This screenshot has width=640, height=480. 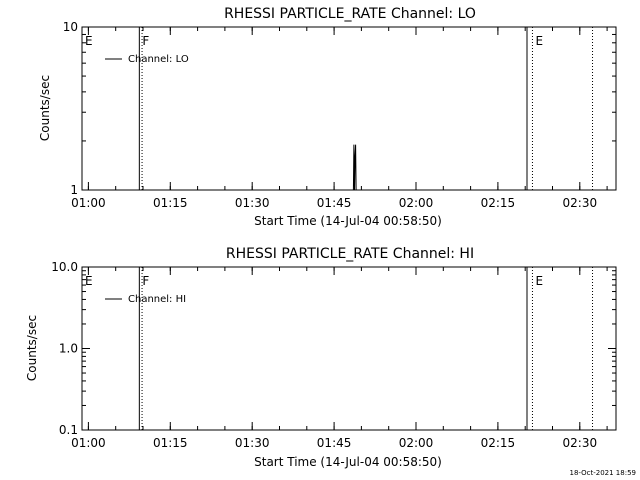 What do you see at coordinates (68, 430) in the screenshot?
I see `y-tick-label: 0.1` at bounding box center [68, 430].